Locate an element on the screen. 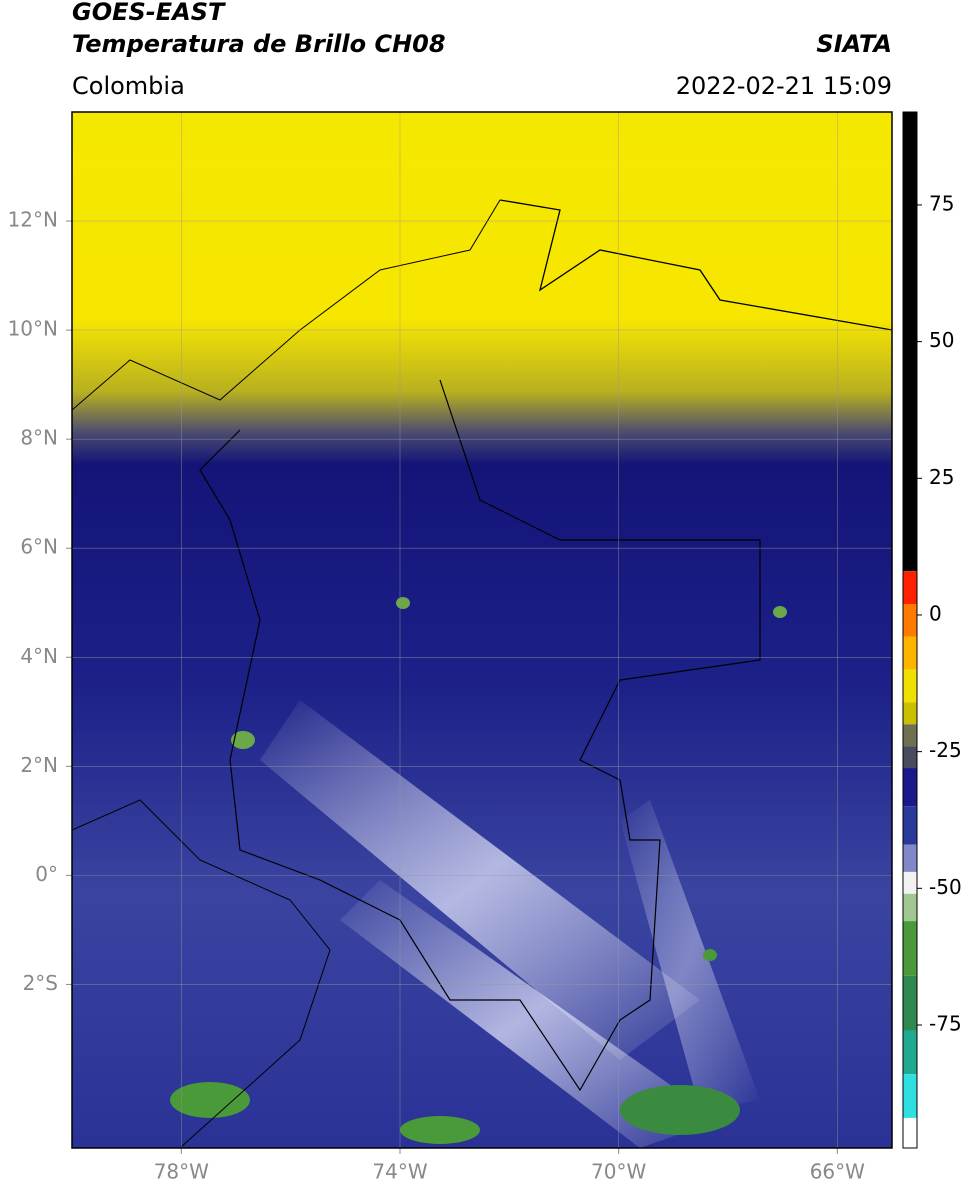 This screenshot has height=1194, width=966. y-tick-label: 2°N is located at coordinates (39, 765).